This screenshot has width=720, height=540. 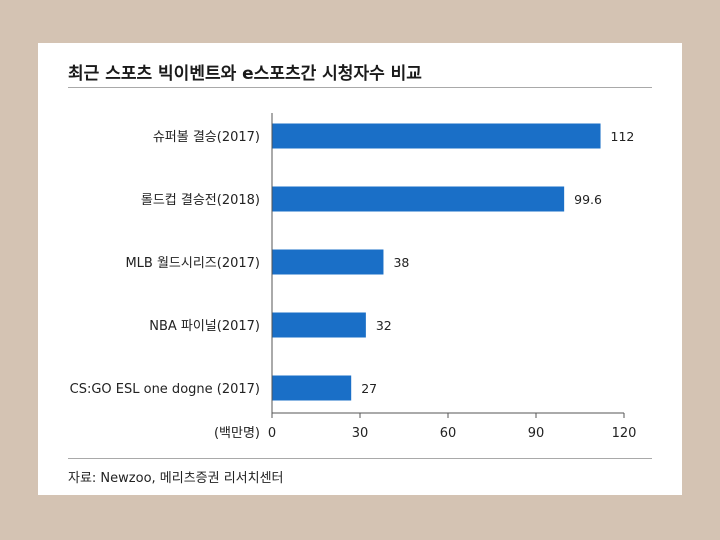 What do you see at coordinates (165, 389) in the screenshot?
I see `category-label: CS:GO ESL one dogne (2017)` at bounding box center [165, 389].